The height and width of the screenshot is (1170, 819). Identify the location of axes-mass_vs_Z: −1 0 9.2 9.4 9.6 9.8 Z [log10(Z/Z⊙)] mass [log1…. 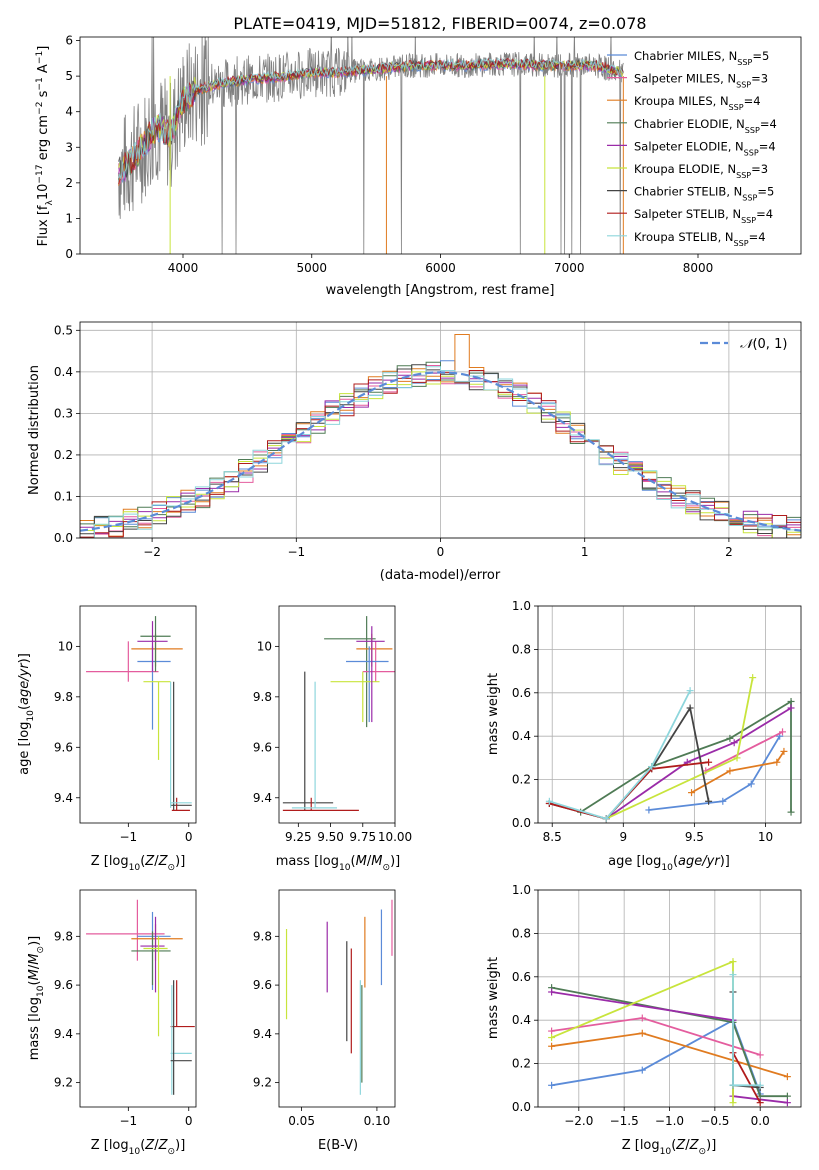
(112, 1023).